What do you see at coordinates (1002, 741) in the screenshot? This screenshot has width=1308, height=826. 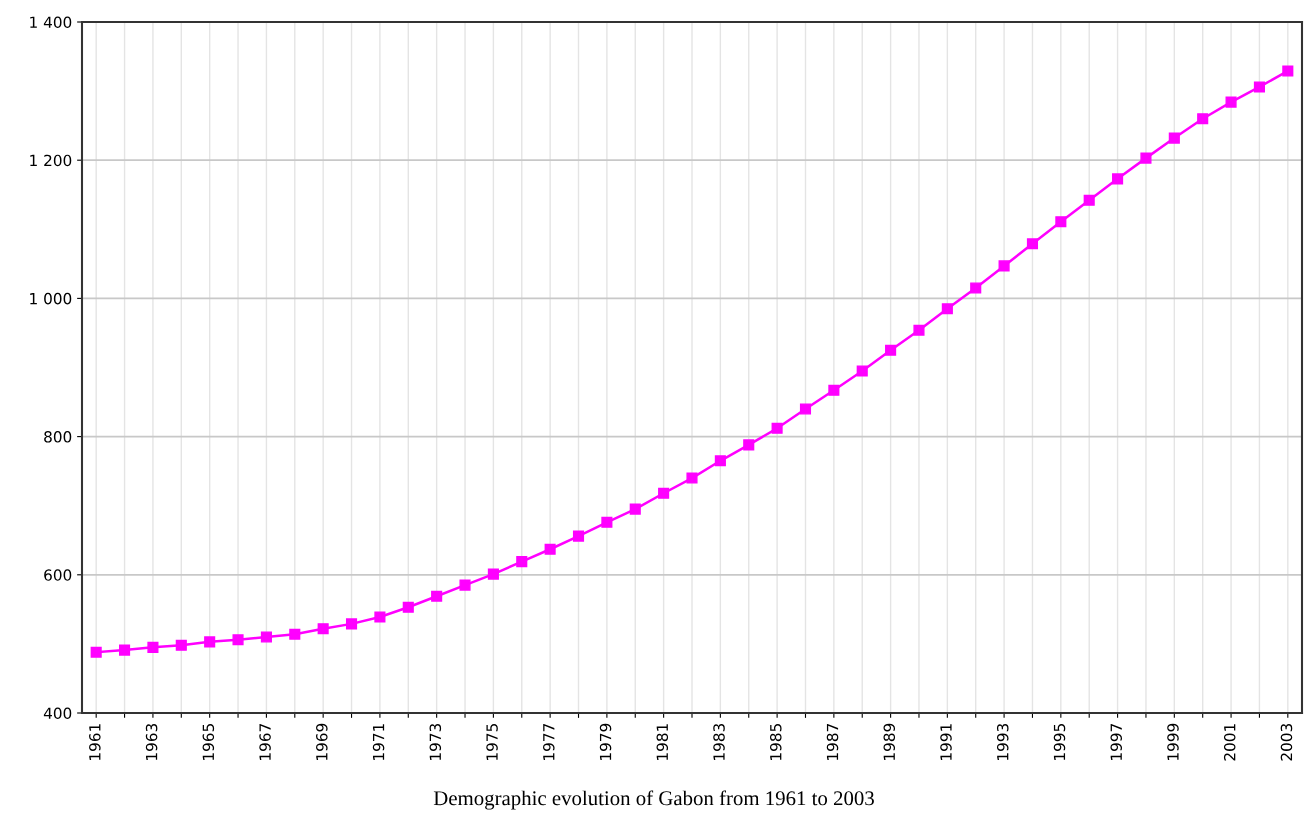 I see `x-tick-label: 1993` at bounding box center [1002, 741].